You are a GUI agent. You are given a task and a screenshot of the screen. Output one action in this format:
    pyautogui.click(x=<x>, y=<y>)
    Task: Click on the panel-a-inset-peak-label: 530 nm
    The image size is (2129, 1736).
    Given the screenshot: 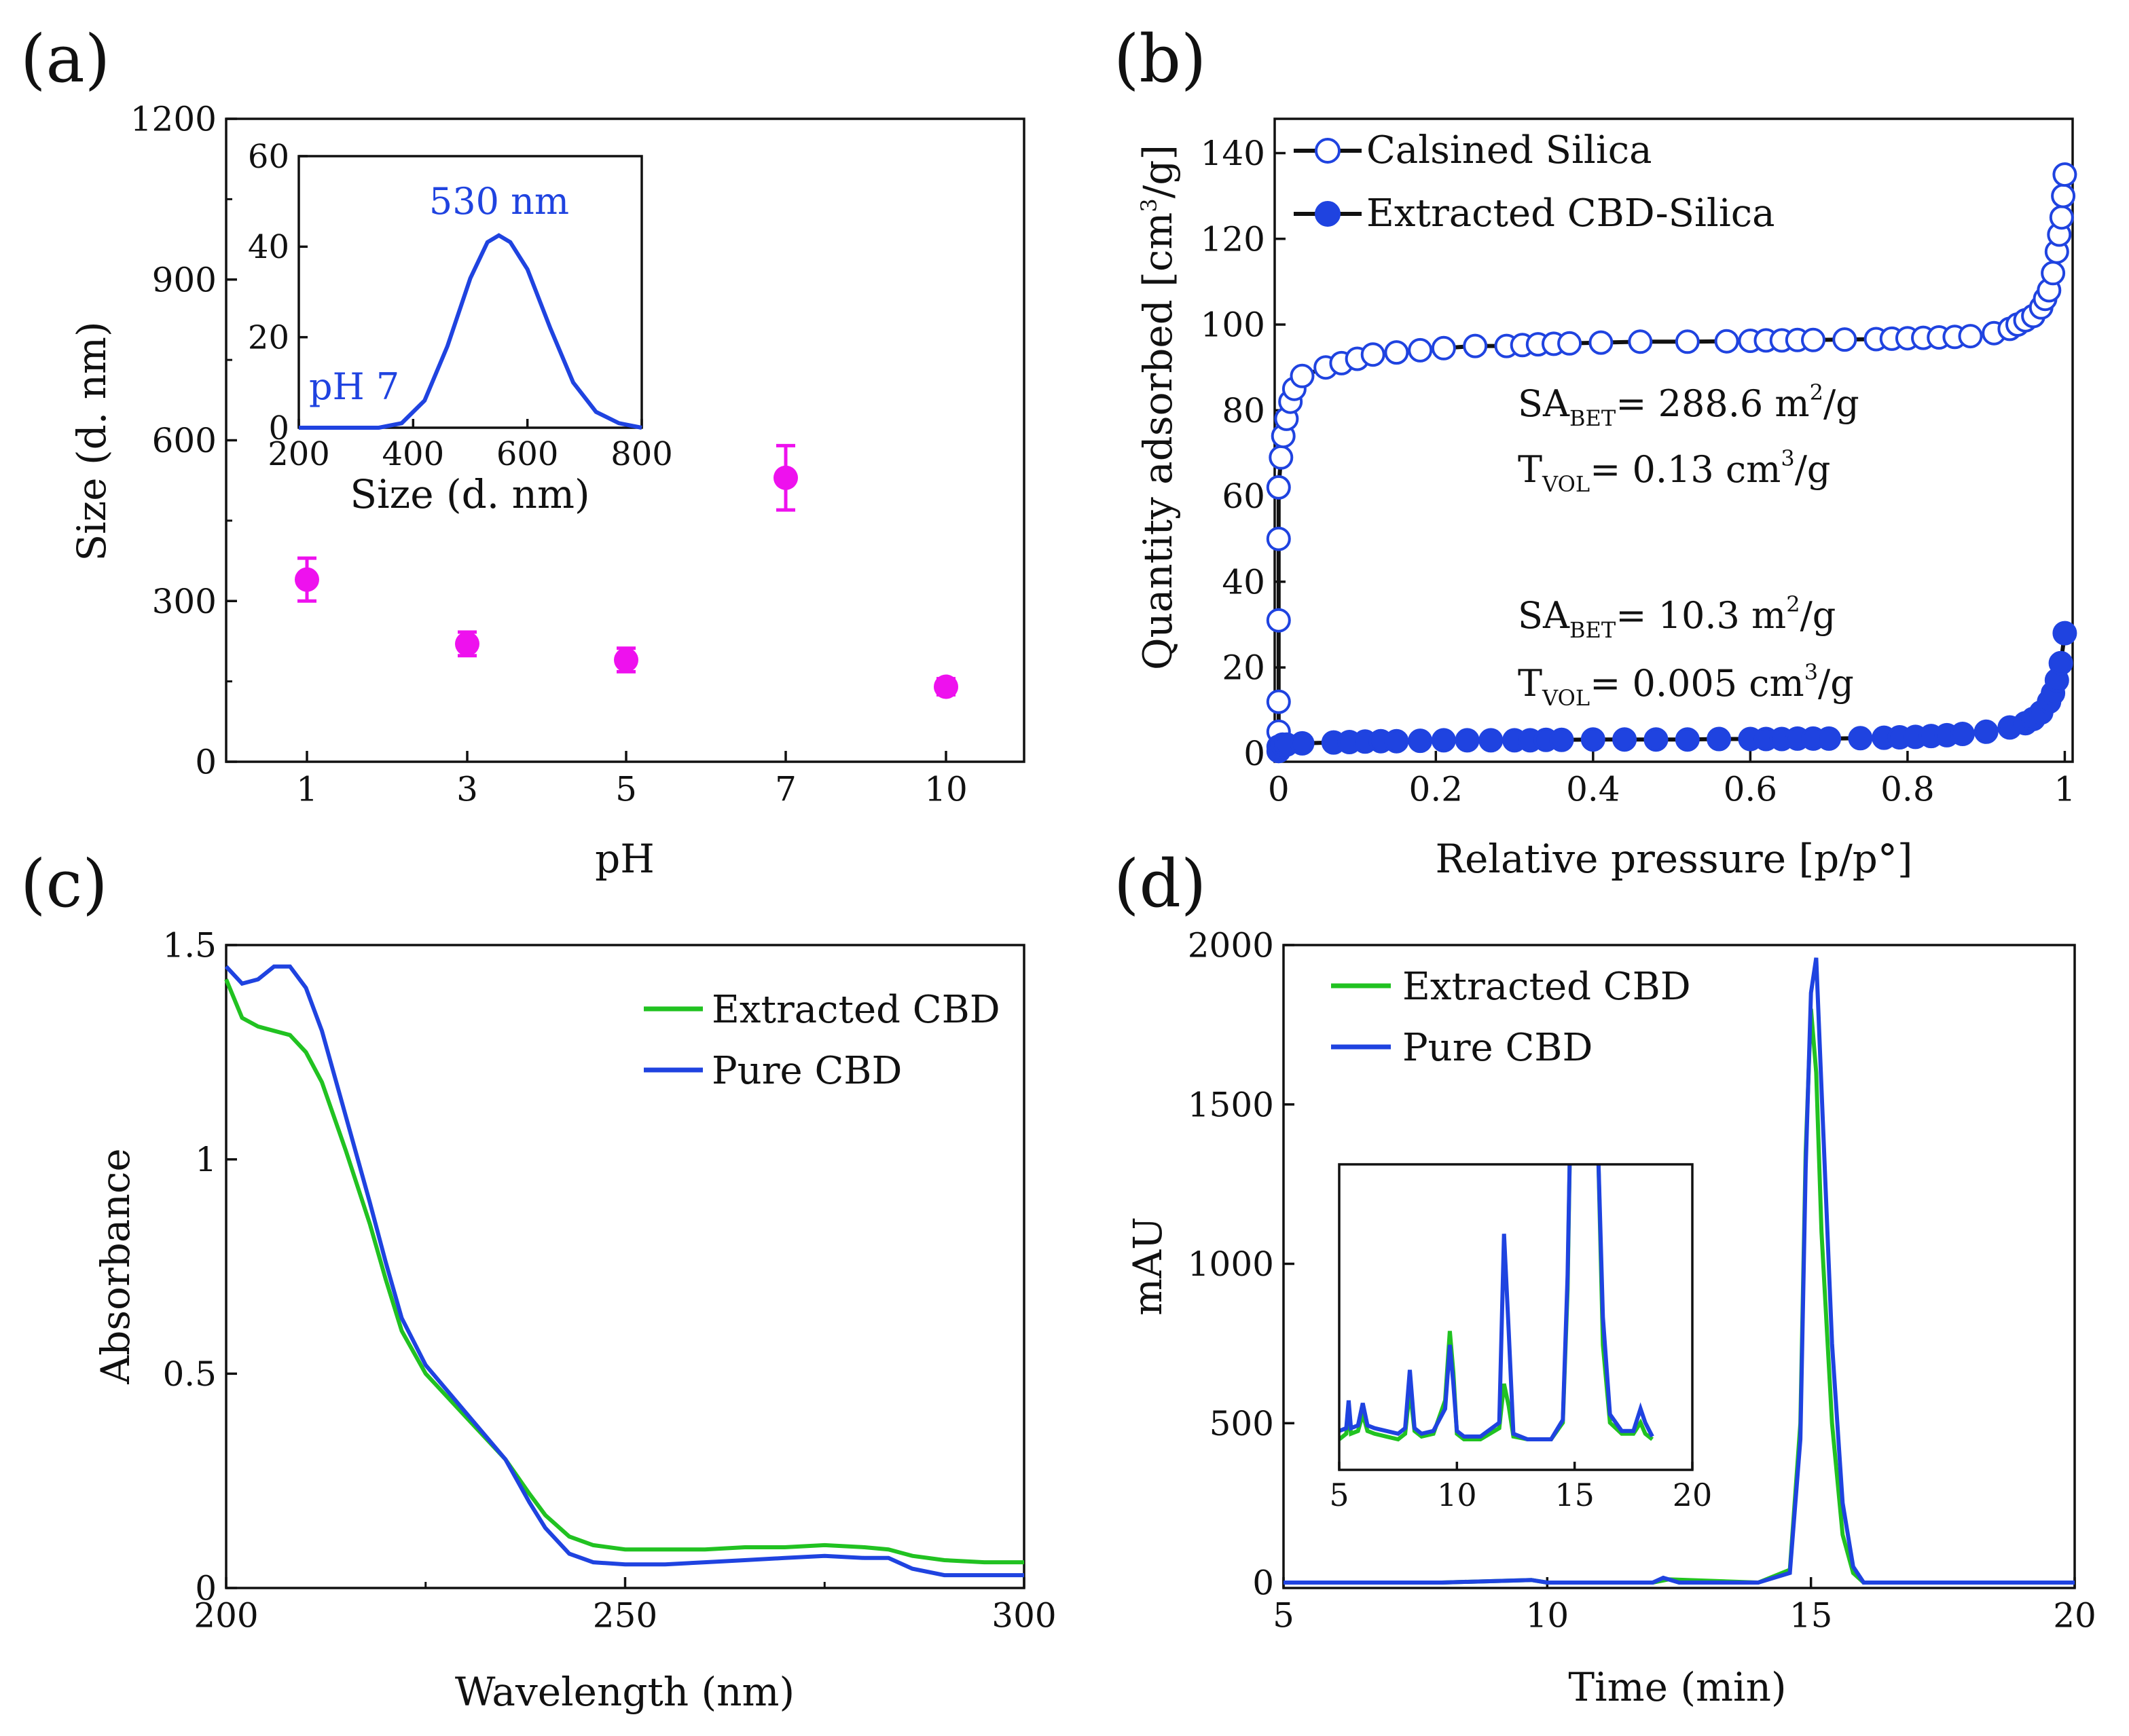 What is the action you would take?
    pyautogui.click(x=499, y=202)
    